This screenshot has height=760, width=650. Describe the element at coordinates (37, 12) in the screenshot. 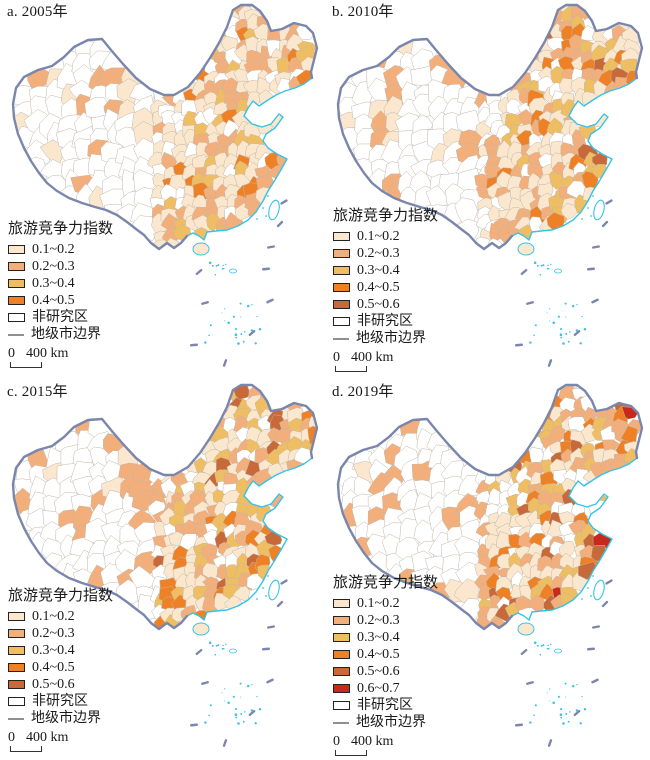

I see `panel-title-a: a. 2005年` at that location.